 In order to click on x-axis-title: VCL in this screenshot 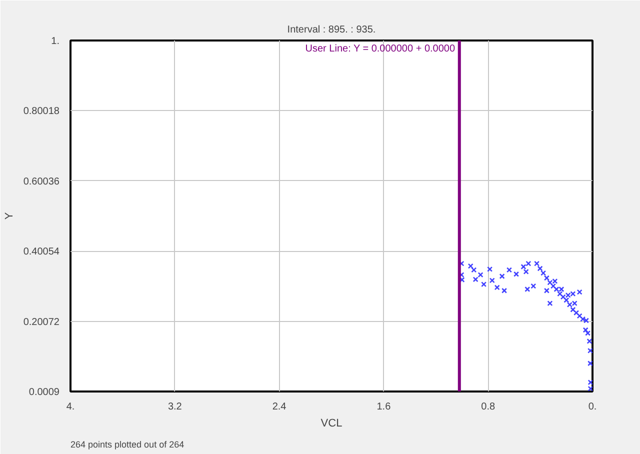, I will do `click(331, 424)`.